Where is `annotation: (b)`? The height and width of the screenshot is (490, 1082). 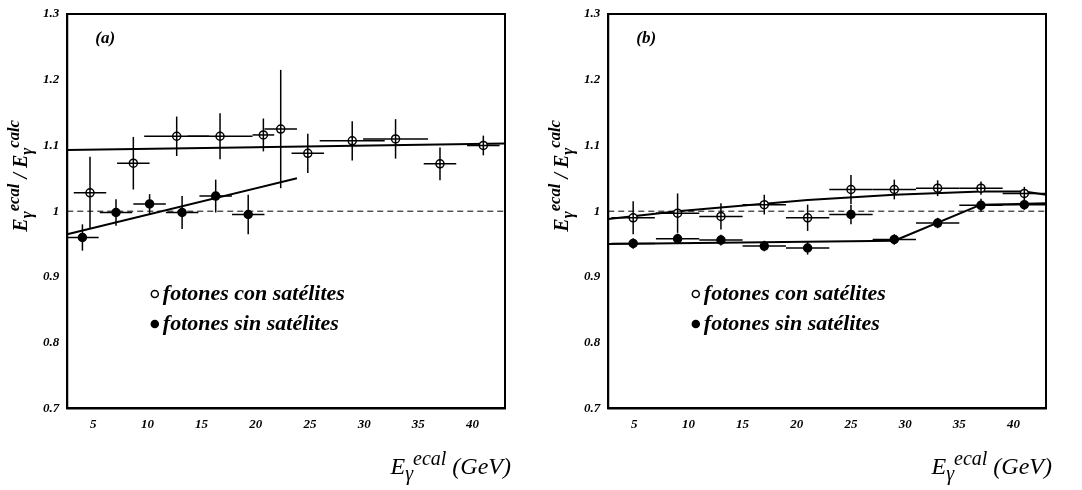
annotation: (b) is located at coordinates (646, 37).